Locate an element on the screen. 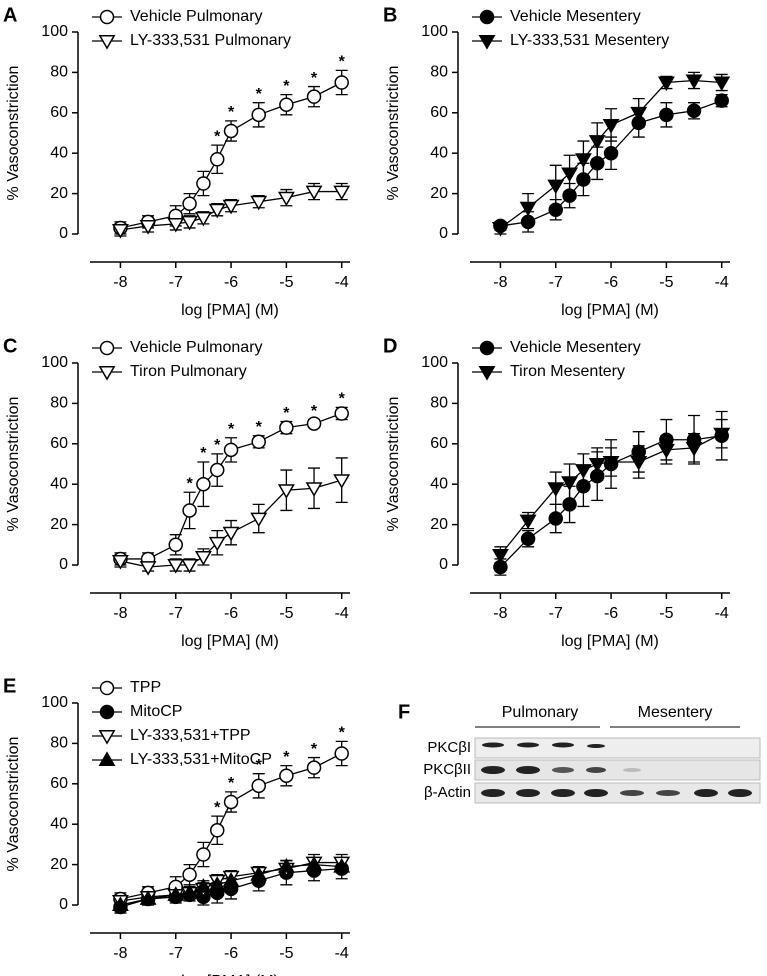  y-tick-label: 0 is located at coordinates (63, 233).